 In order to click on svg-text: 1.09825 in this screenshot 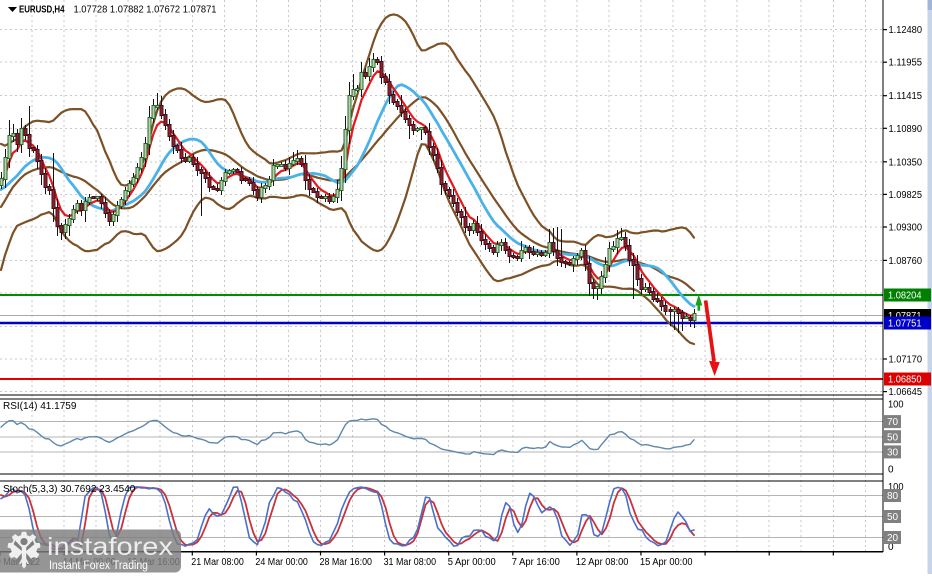, I will do `click(906, 195)`.